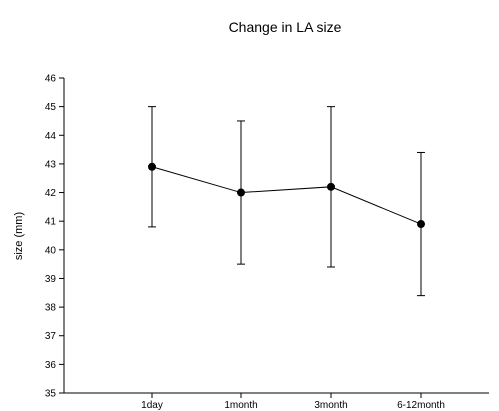 The image size is (499, 411). What do you see at coordinates (51, 136) in the screenshot?
I see `y-tick-label: 44` at bounding box center [51, 136].